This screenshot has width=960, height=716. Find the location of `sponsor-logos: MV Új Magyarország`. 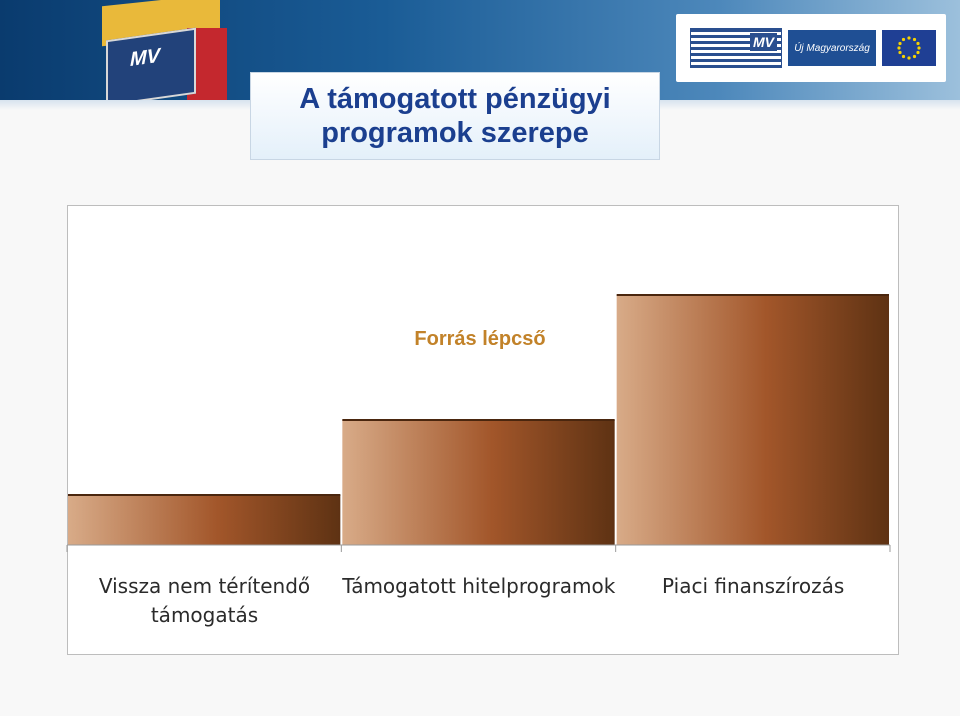

sponsor-logos: MV Új Magyarország is located at coordinates (811, 48).